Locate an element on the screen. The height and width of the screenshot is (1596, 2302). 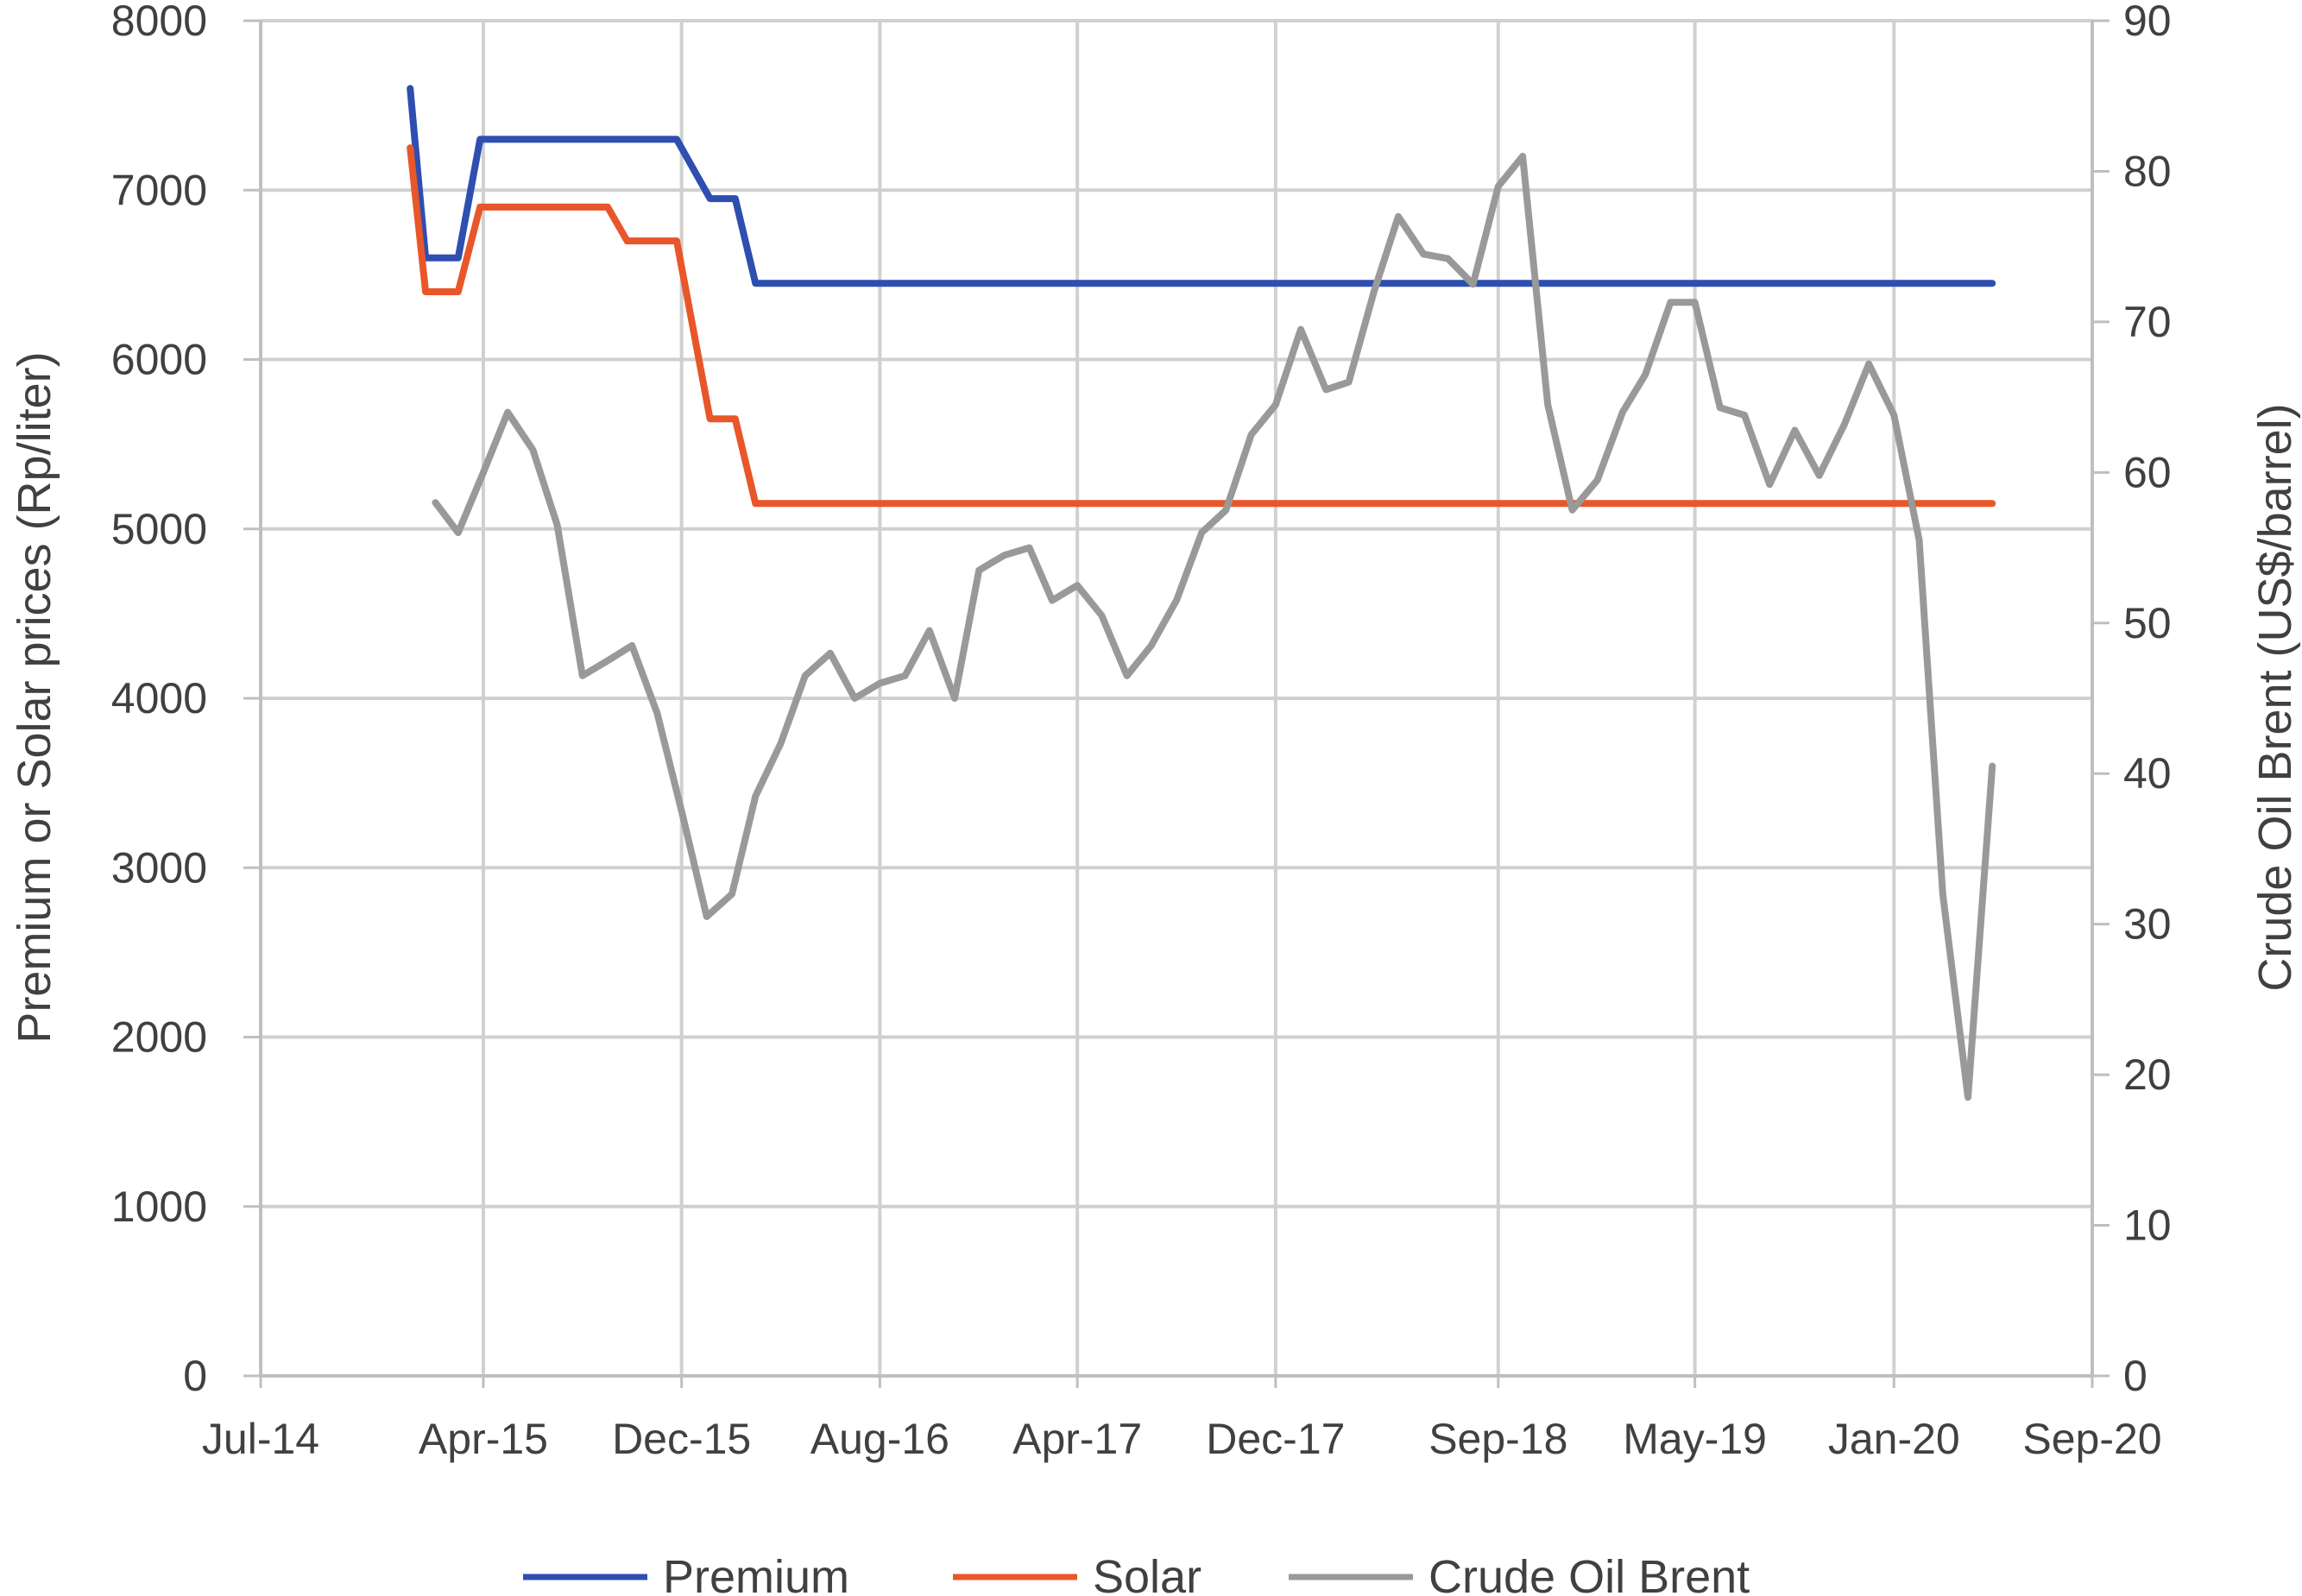
y2-tick-label: 0 is located at coordinates (2135, 1376).